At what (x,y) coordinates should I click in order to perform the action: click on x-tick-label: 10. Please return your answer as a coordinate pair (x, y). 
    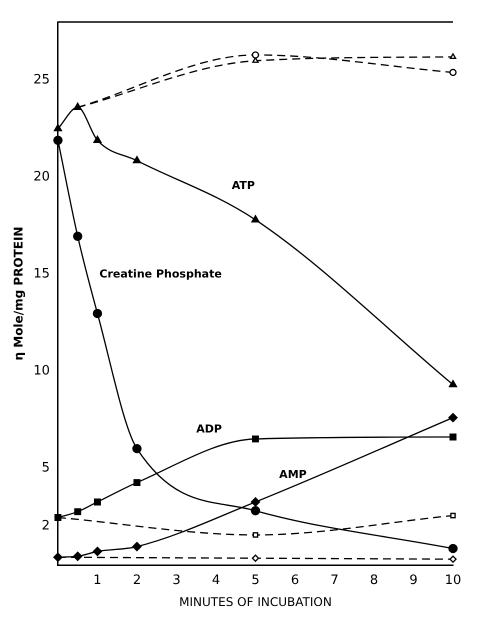
    Looking at the image, I should click on (453, 580).